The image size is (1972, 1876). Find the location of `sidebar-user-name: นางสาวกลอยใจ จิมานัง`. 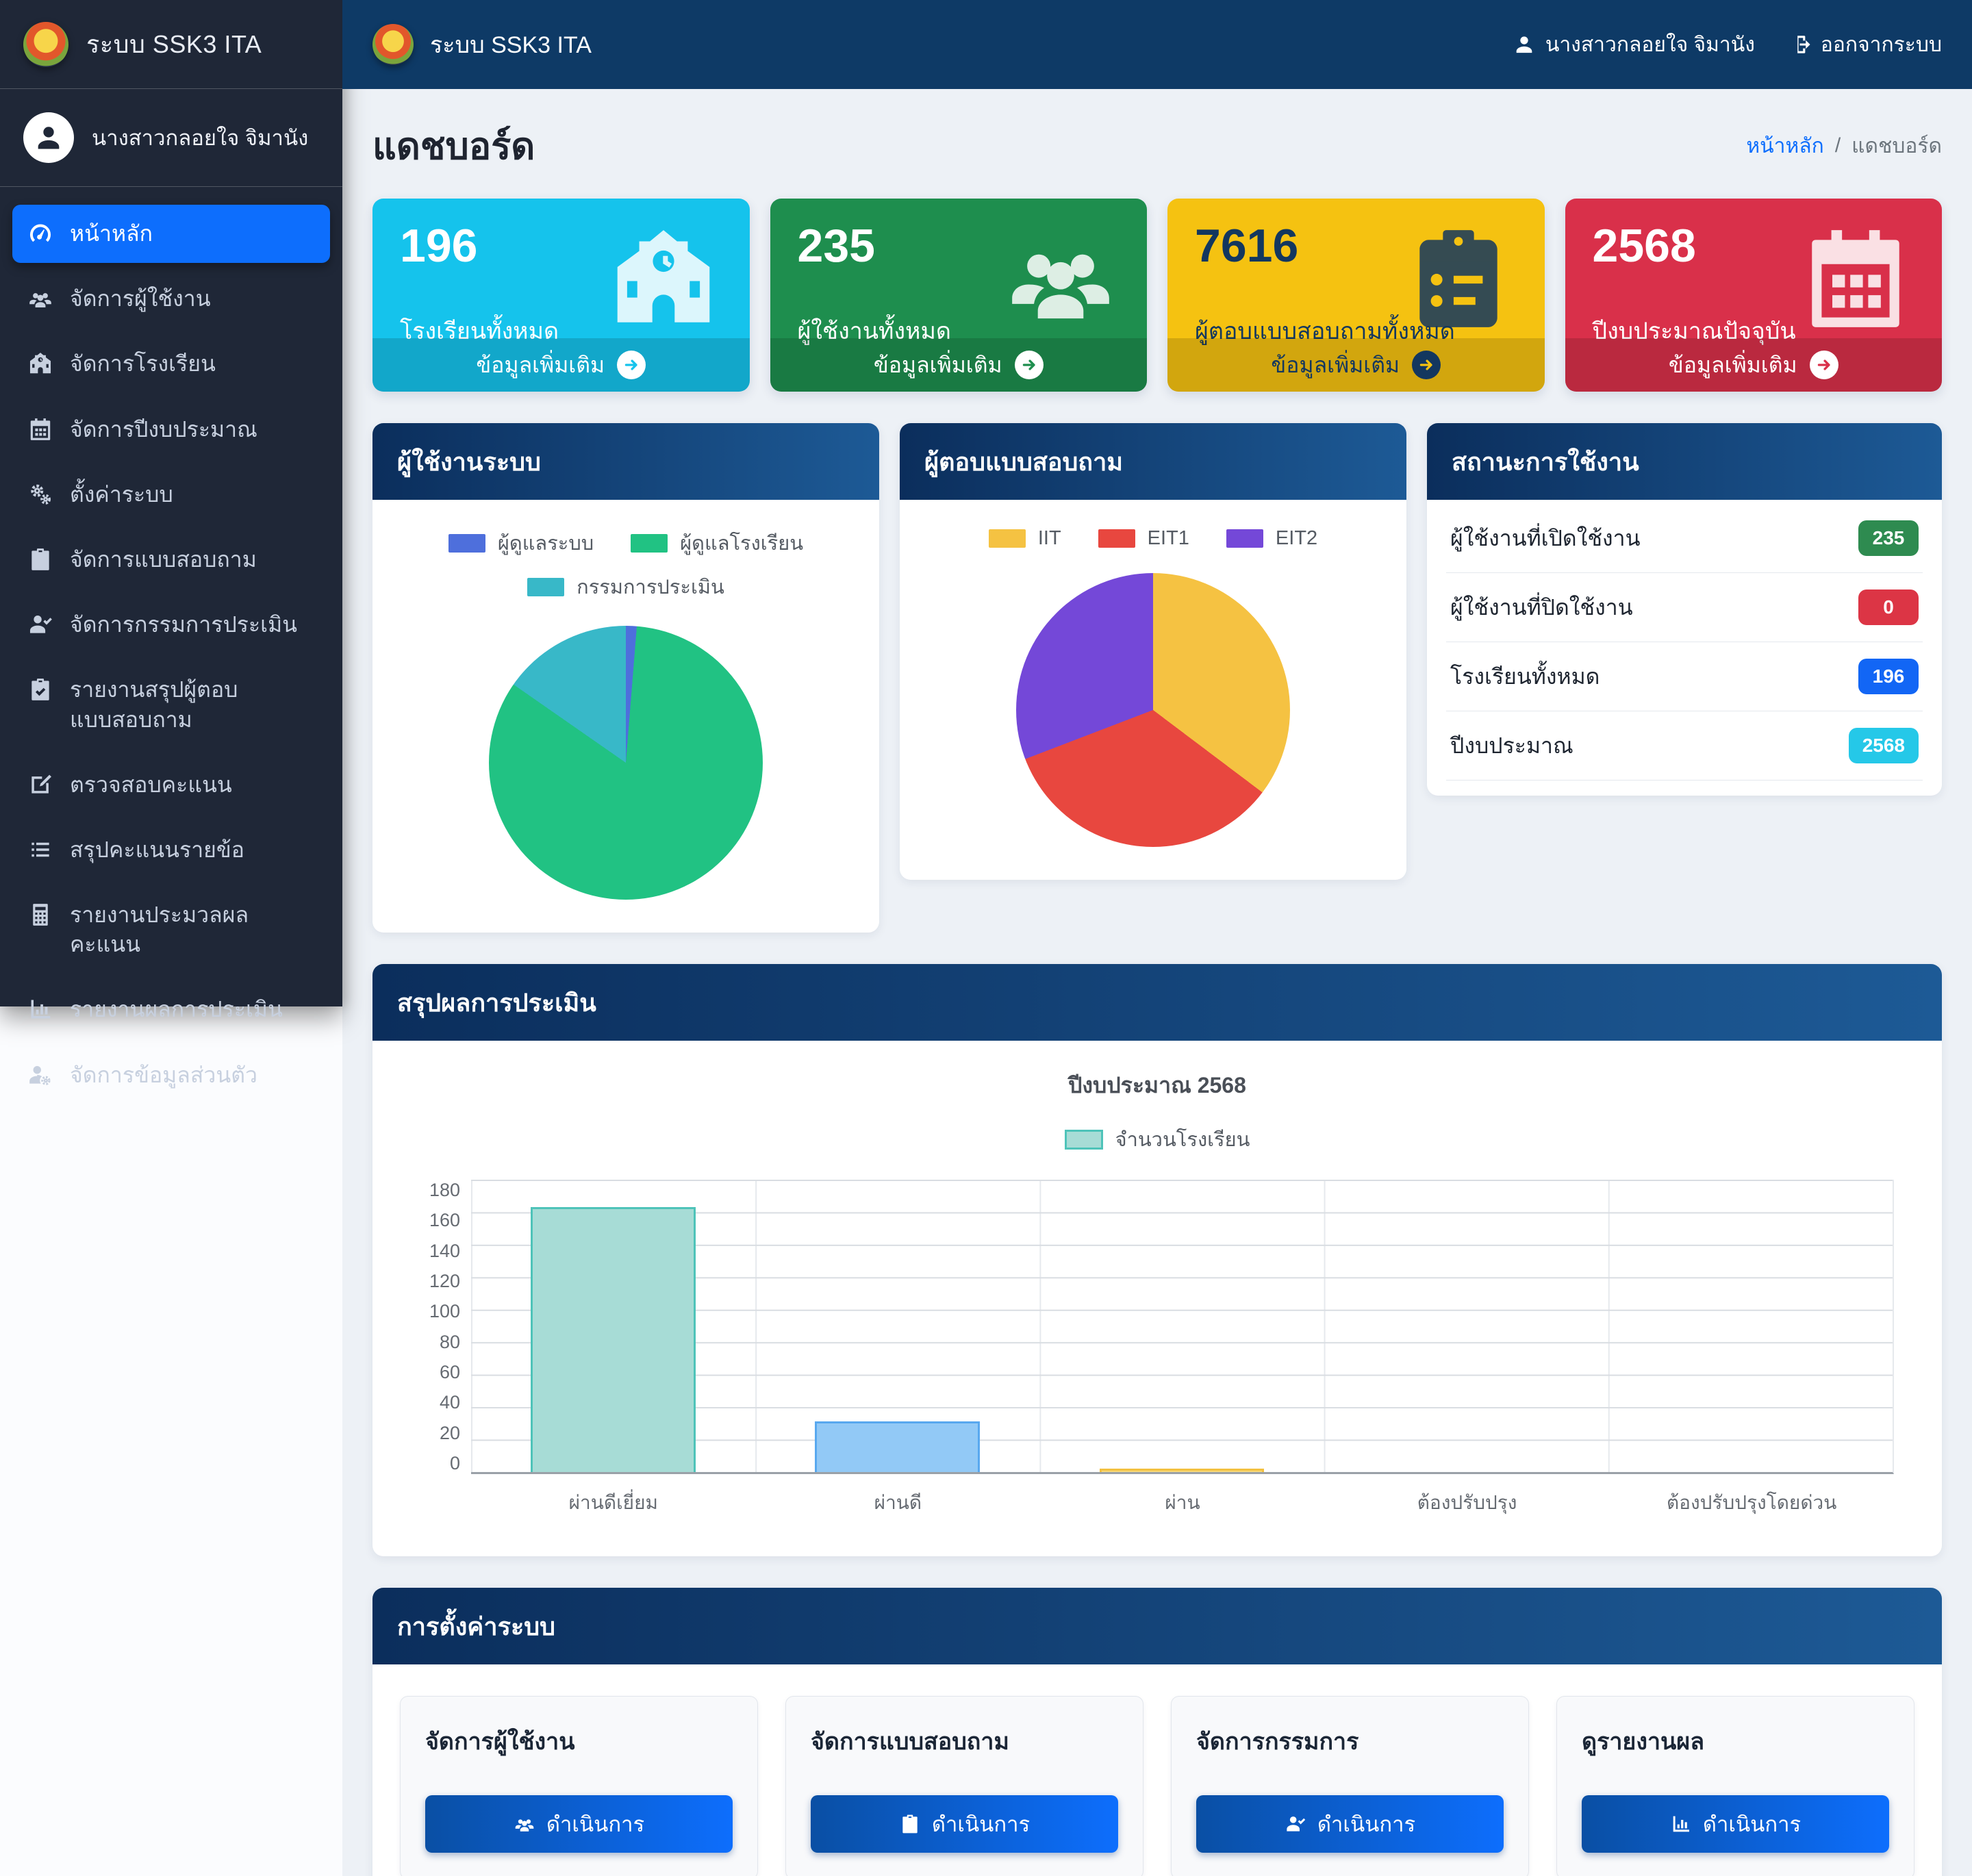

sidebar-user-name: นางสาวกลอยใจ จิมานัง is located at coordinates (201, 138).